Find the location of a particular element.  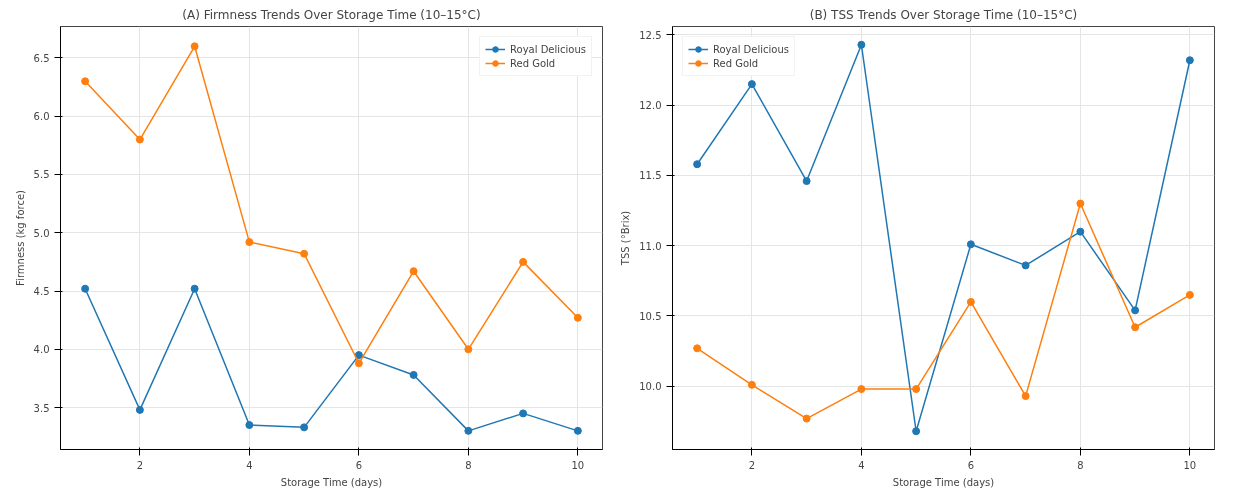

y-tick-label: 12.5 is located at coordinates (650, 35).